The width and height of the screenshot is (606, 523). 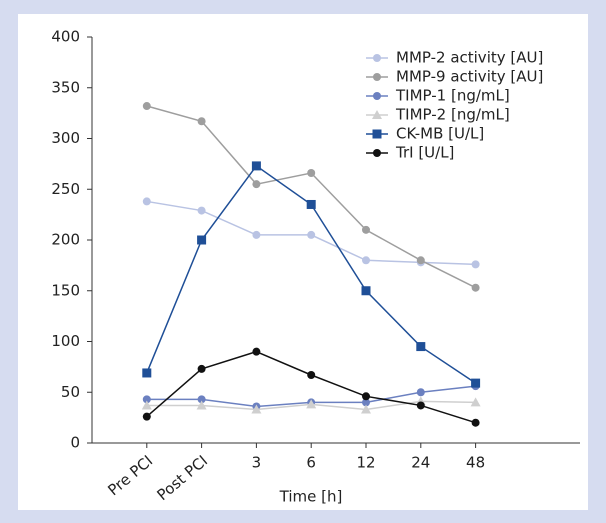 What do you see at coordinates (65, 341) in the screenshot?
I see `y-tick-label: 100` at bounding box center [65, 341].